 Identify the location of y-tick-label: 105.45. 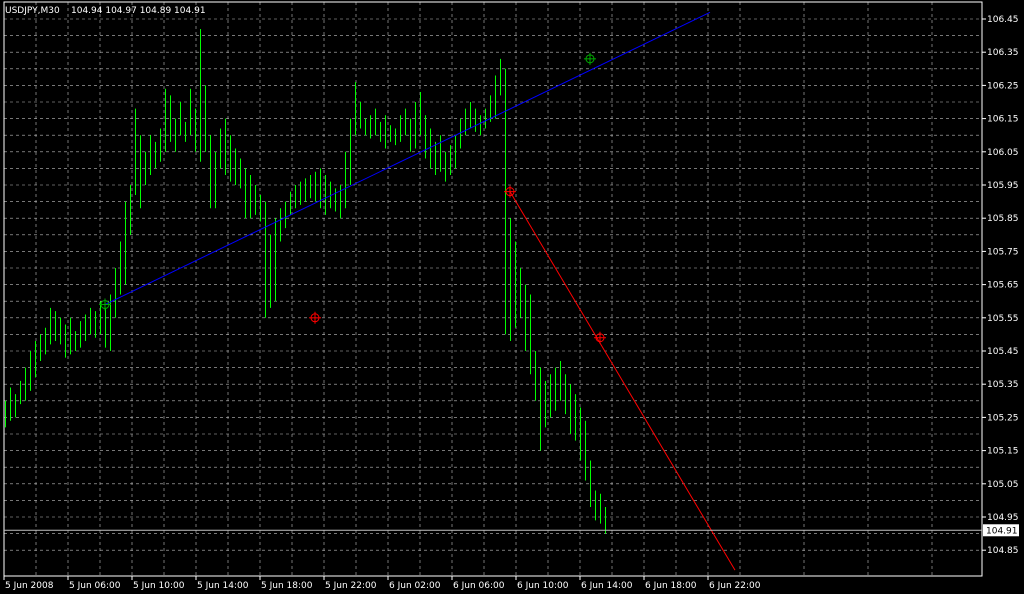
(1003, 352).